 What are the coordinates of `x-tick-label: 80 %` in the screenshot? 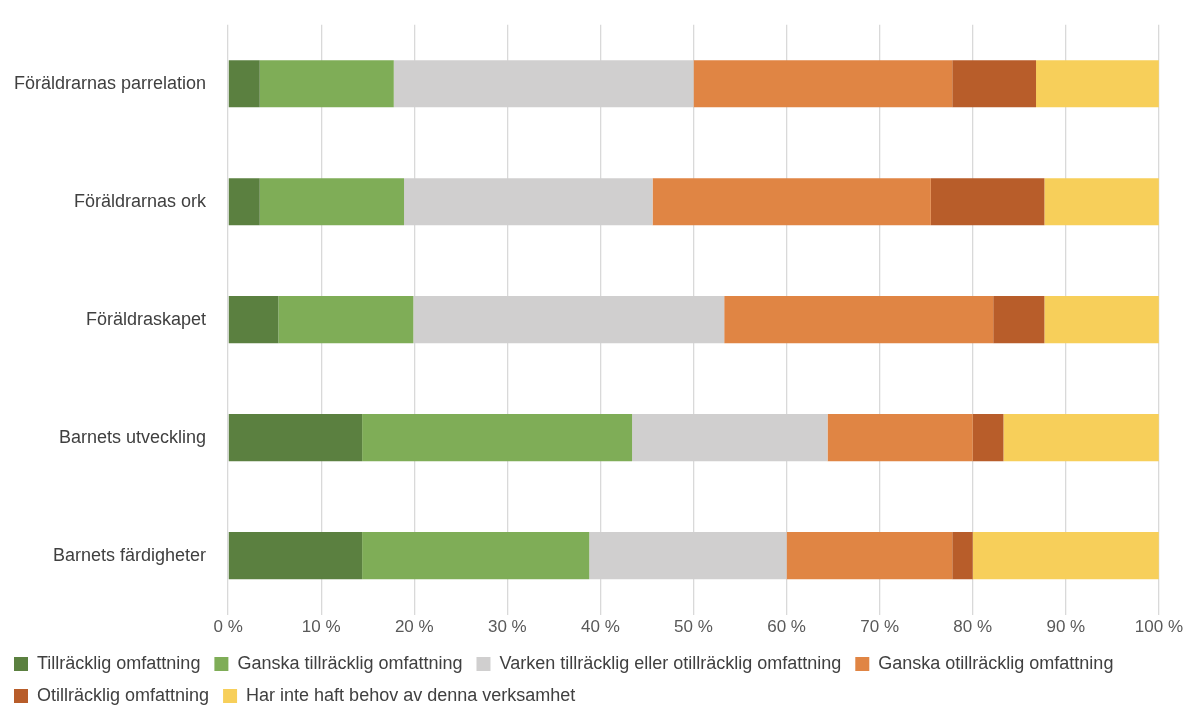 It's located at (973, 627).